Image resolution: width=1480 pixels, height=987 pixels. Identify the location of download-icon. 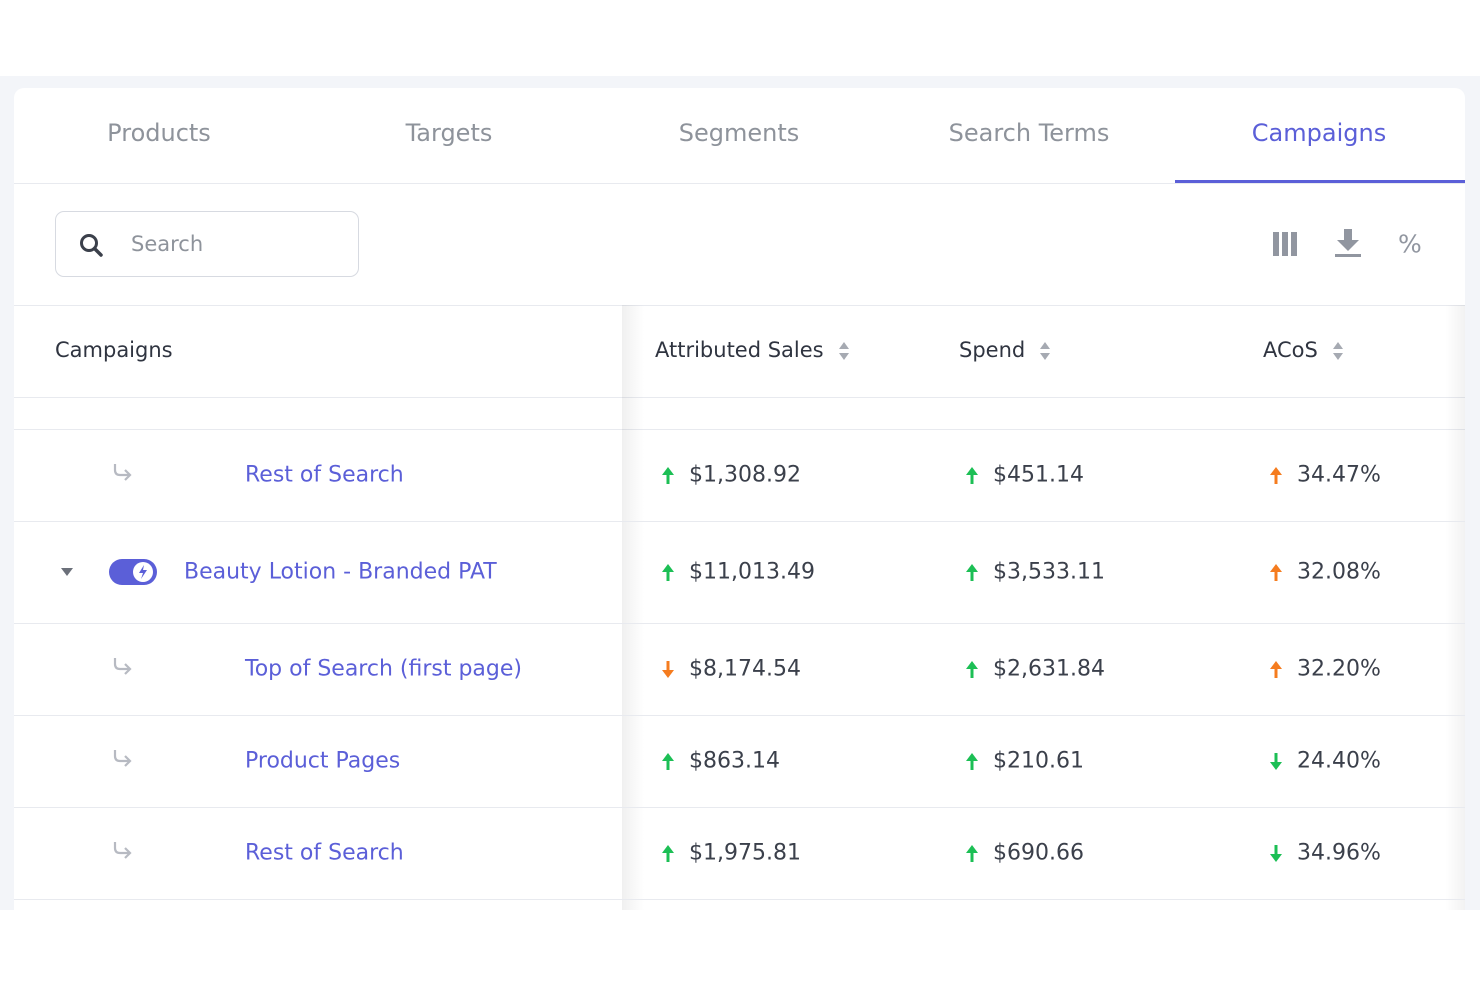
(1348, 243).